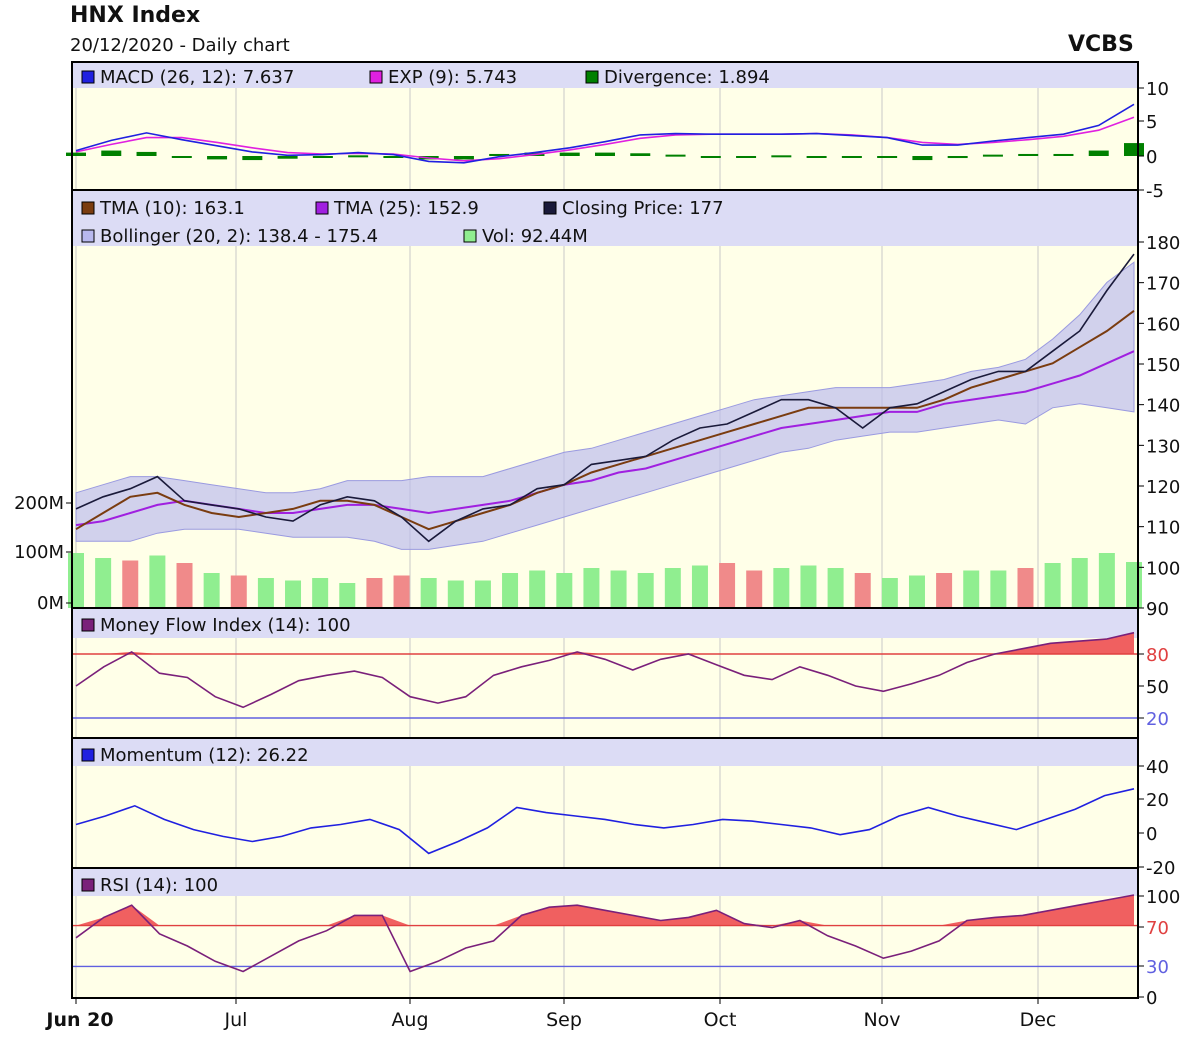  I want to click on price-y-tick: 170, so click(1163, 284).